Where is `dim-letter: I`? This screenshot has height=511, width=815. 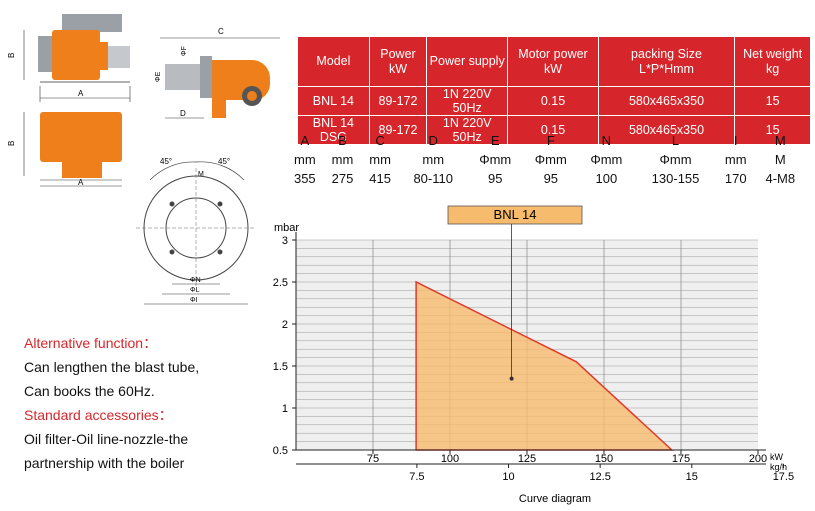 dim-letter: I is located at coordinates (735, 140).